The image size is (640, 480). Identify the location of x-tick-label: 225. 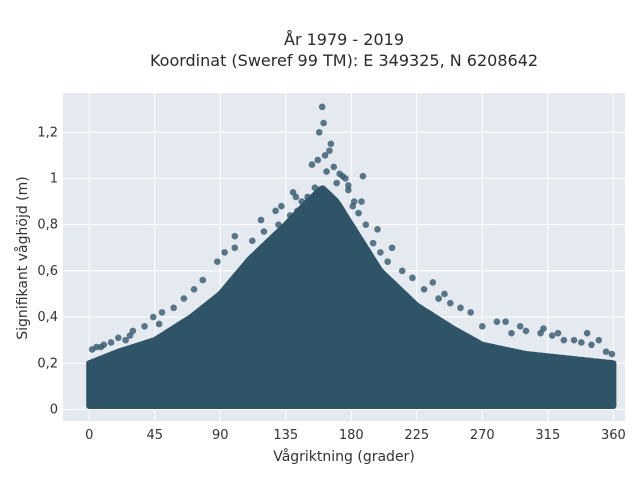
(416, 435).